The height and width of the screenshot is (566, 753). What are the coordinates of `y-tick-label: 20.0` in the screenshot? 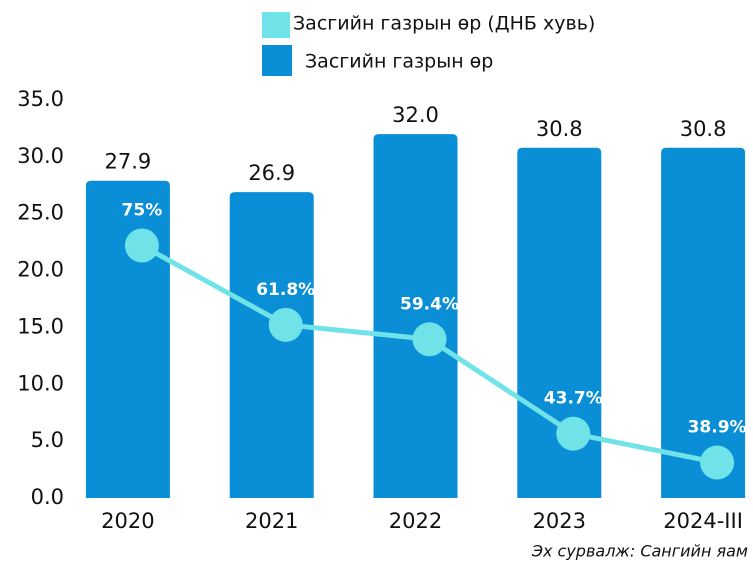 It's located at (40, 270).